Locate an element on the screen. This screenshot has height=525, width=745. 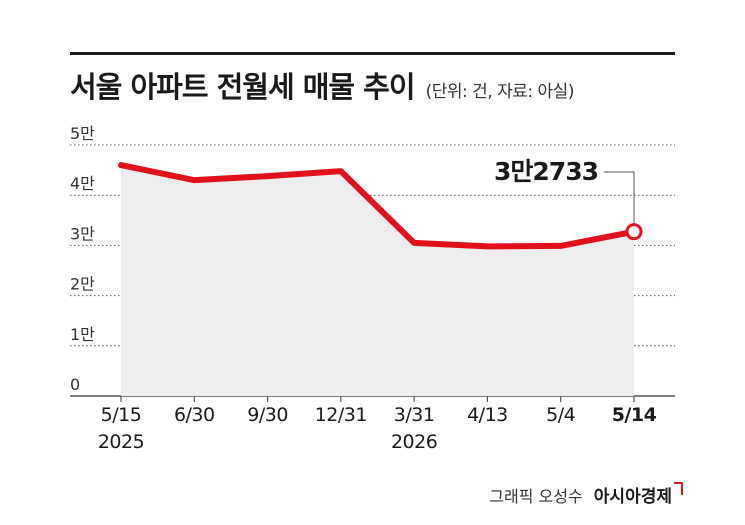
brand-logo-text: 아시아경제 is located at coordinates (632, 497).